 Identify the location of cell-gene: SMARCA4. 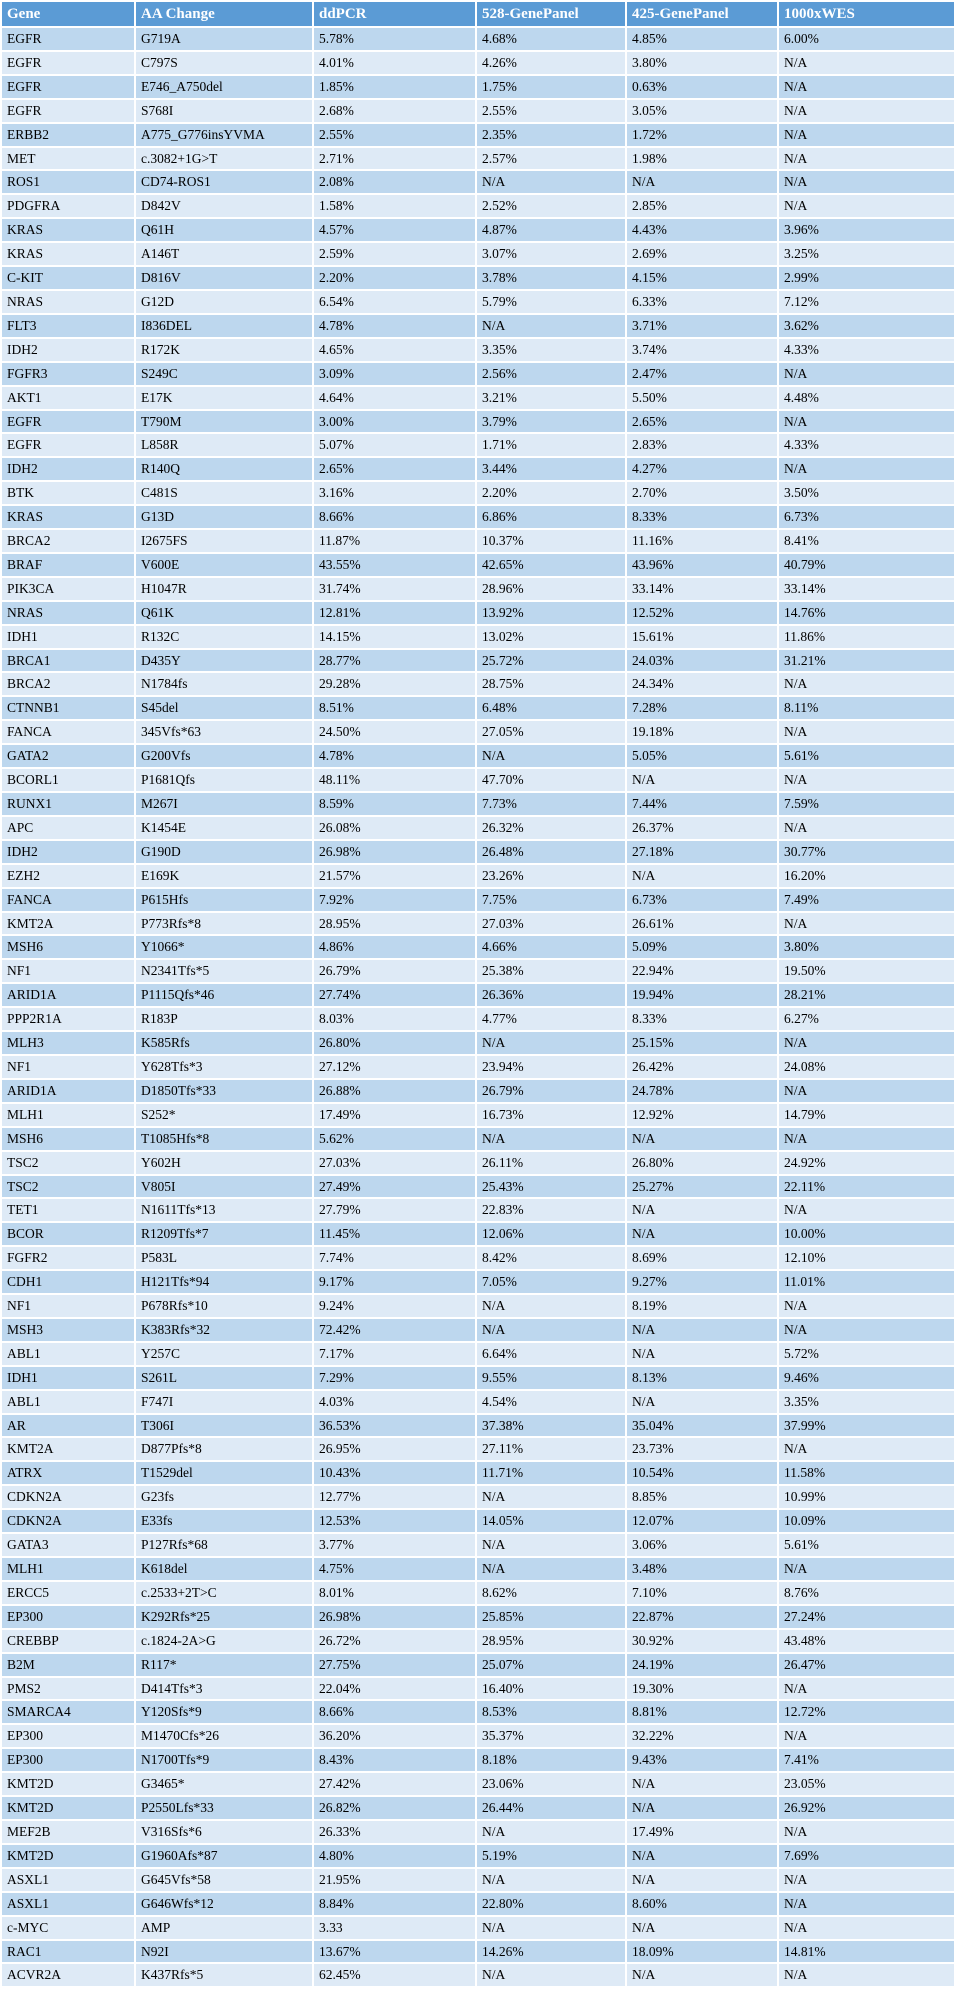
(68, 1712).